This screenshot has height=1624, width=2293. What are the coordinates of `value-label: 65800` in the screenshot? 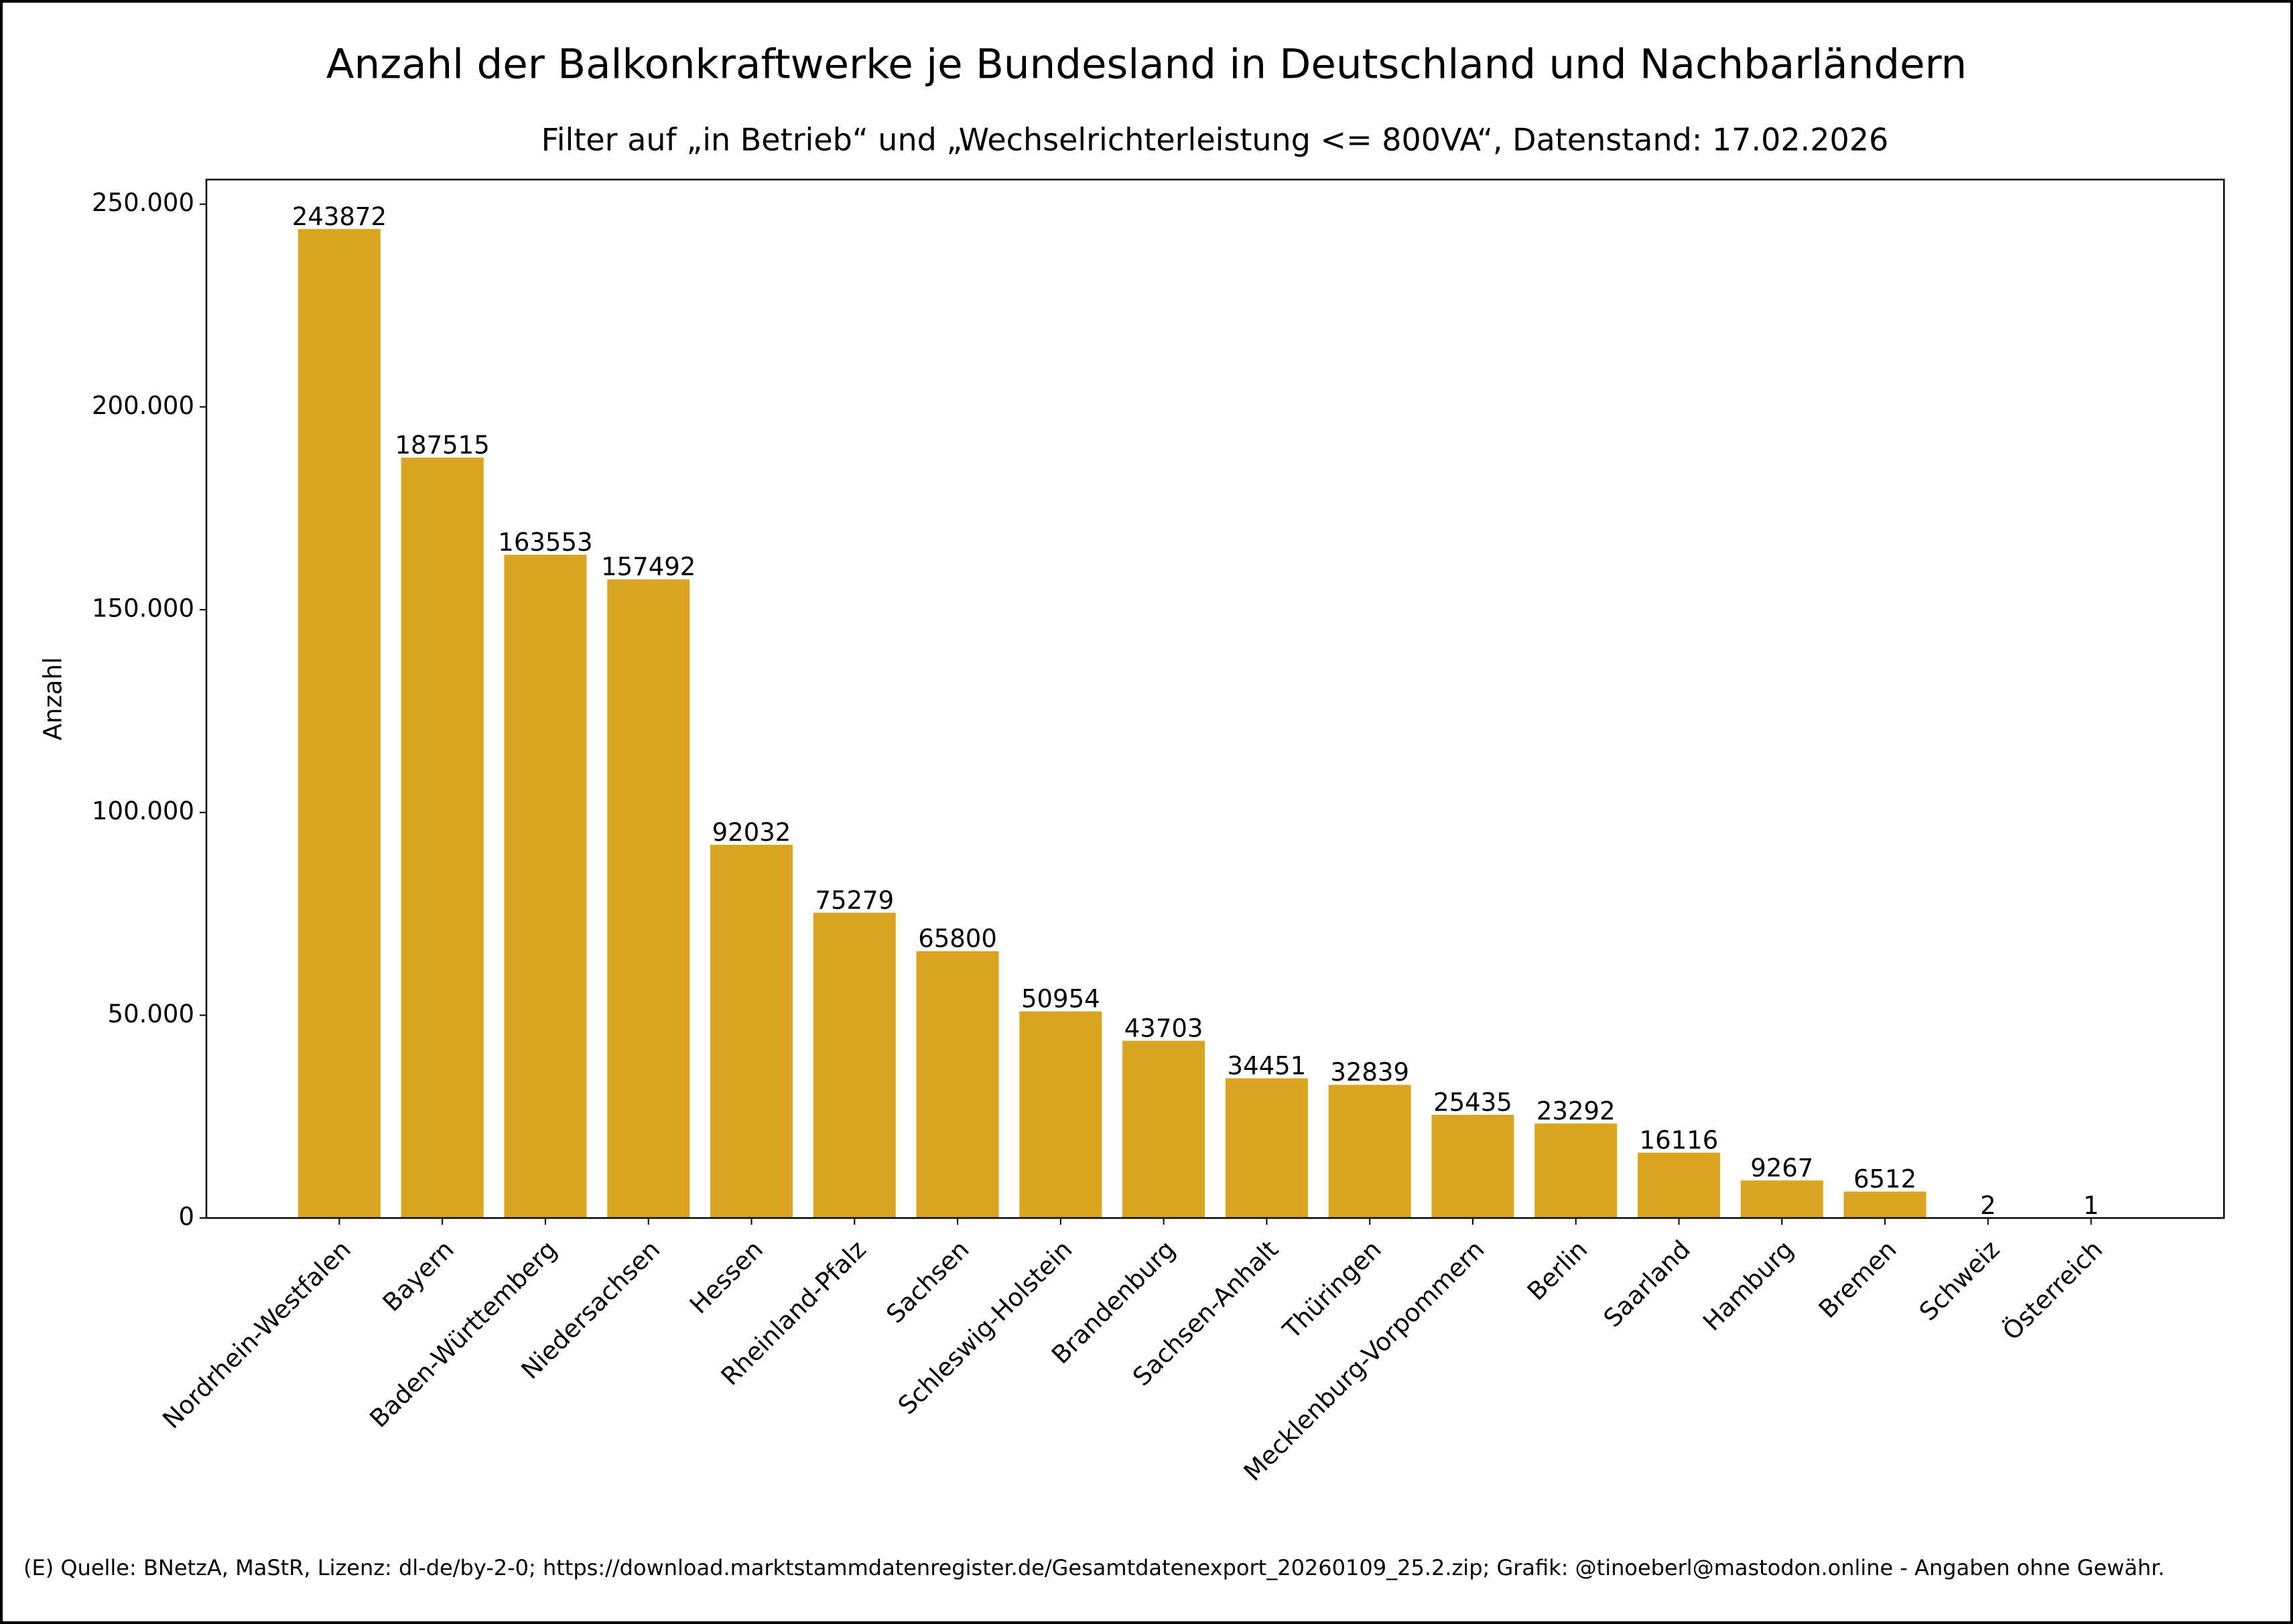 It's located at (957, 939).